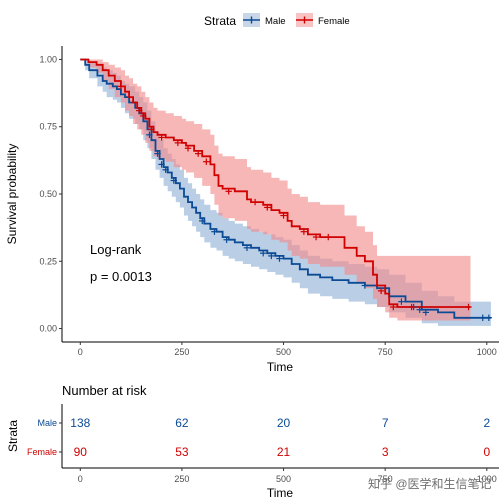  What do you see at coordinates (48, 261) in the screenshot?
I see `y-tick-label: 0.25` at bounding box center [48, 261].